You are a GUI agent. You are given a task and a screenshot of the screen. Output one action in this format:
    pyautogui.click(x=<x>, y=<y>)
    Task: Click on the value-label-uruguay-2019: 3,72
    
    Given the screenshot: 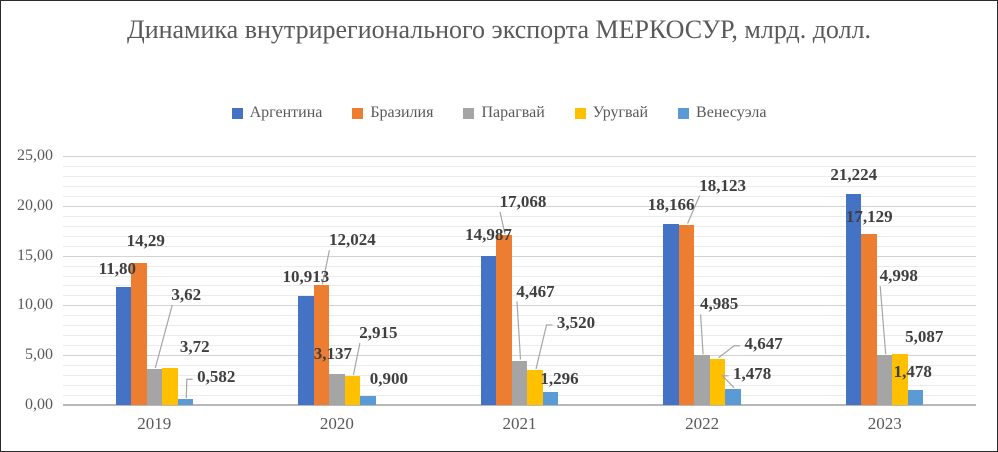 What is the action you would take?
    pyautogui.click(x=194, y=346)
    